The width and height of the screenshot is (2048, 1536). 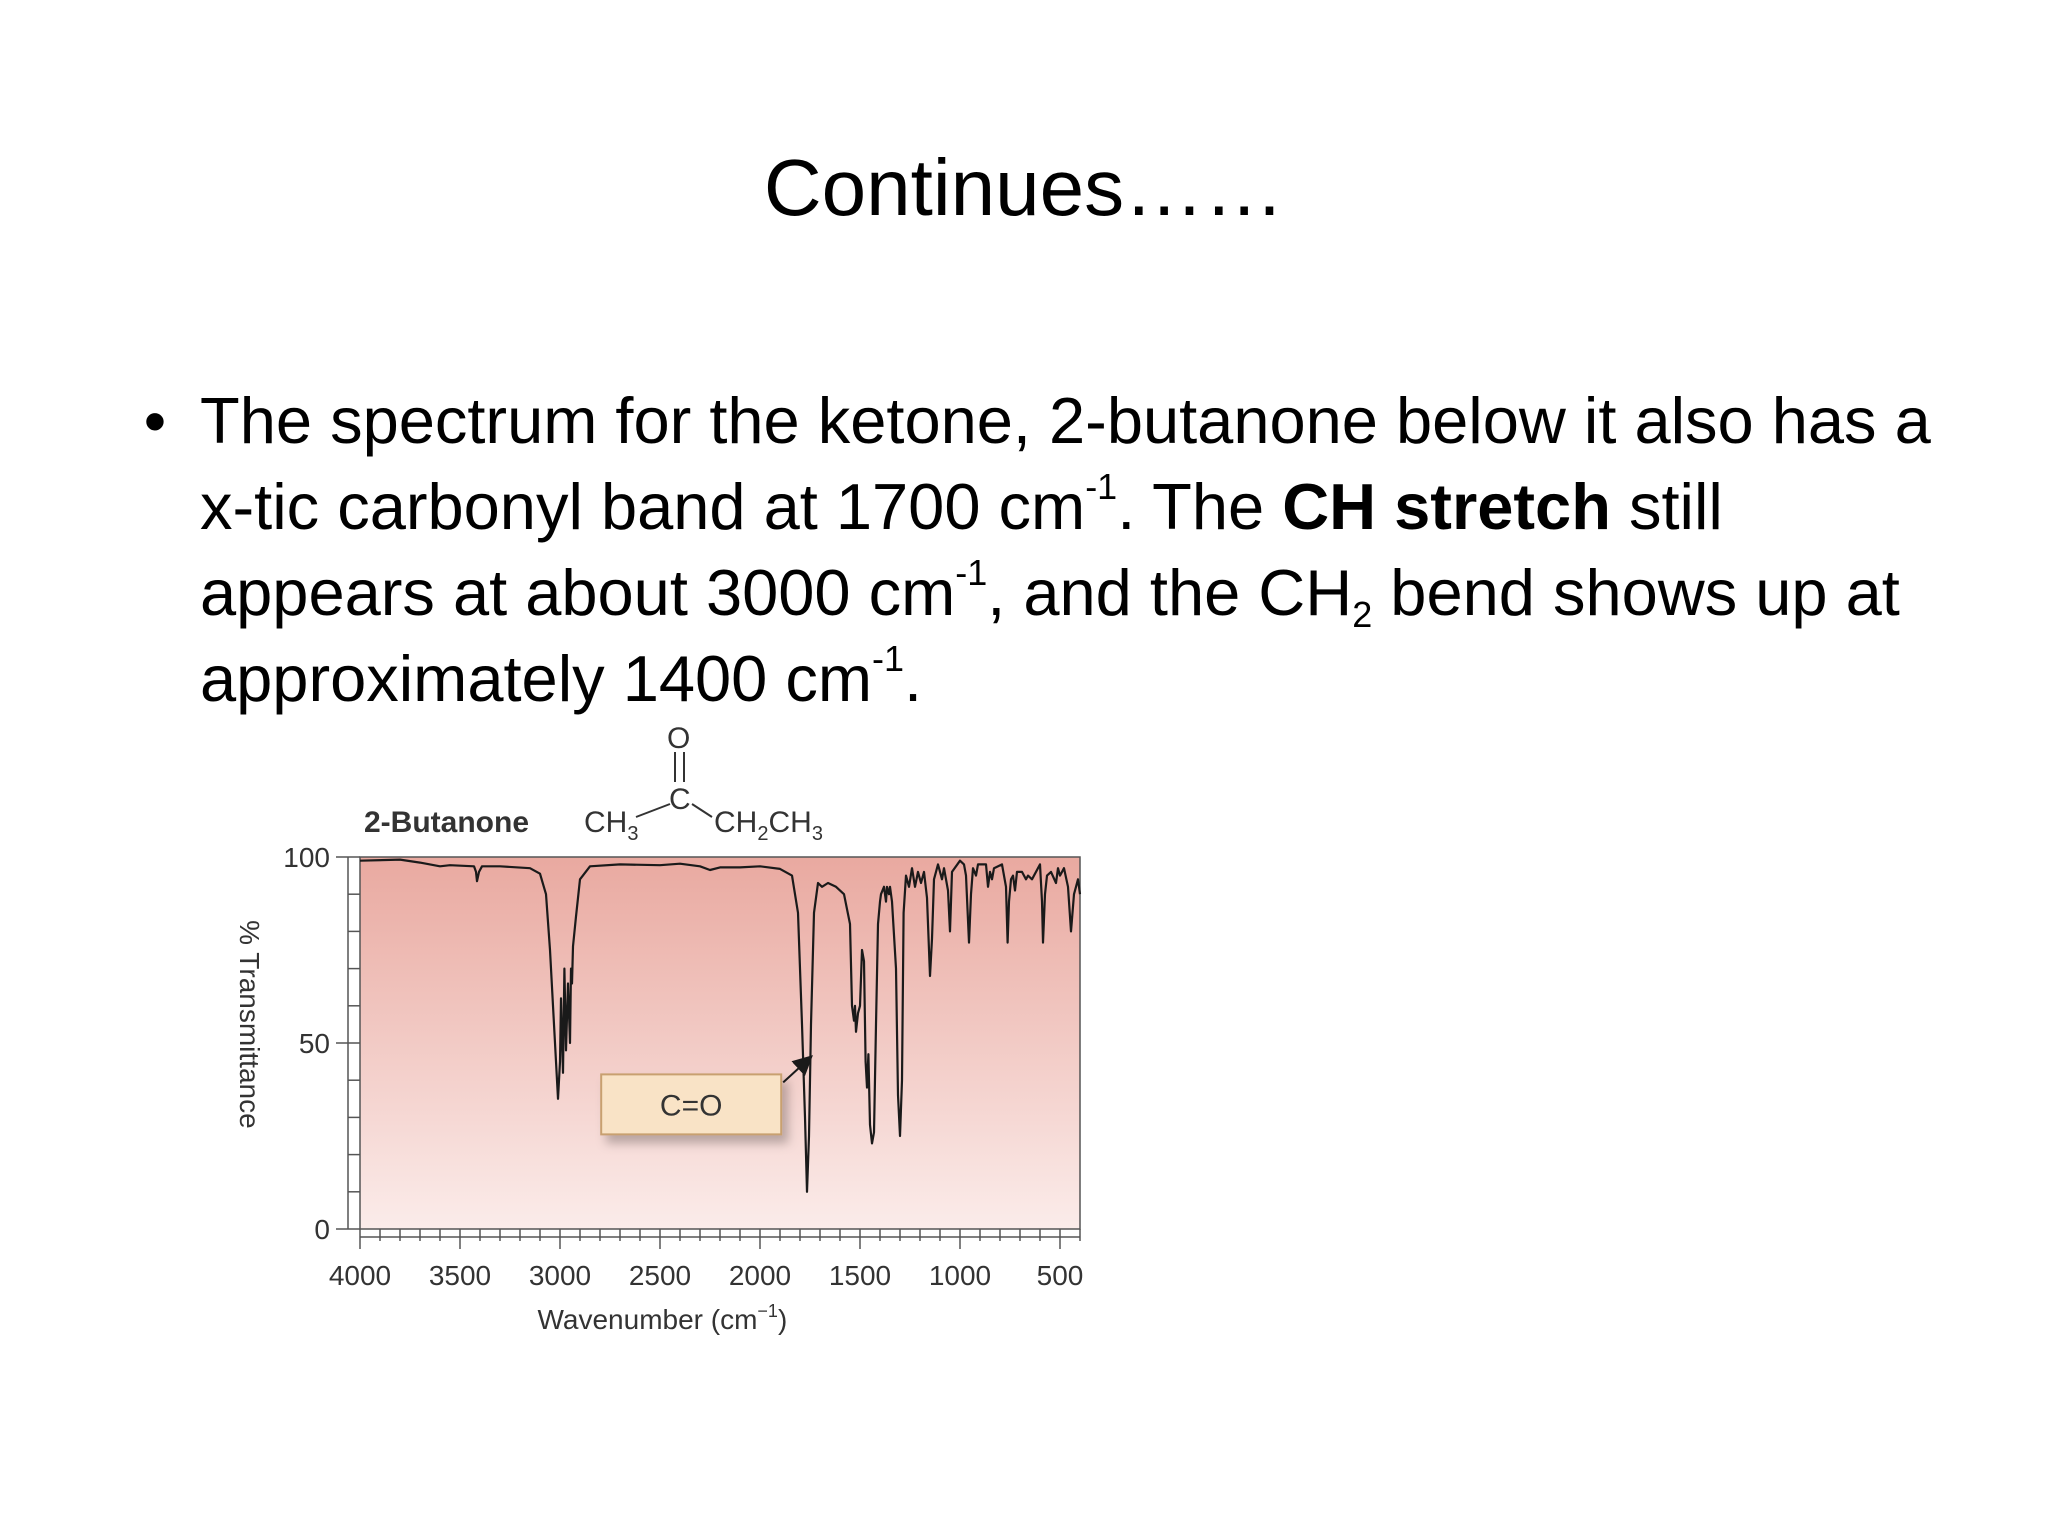 I want to click on annotation-box, so click(x=691, y=1104).